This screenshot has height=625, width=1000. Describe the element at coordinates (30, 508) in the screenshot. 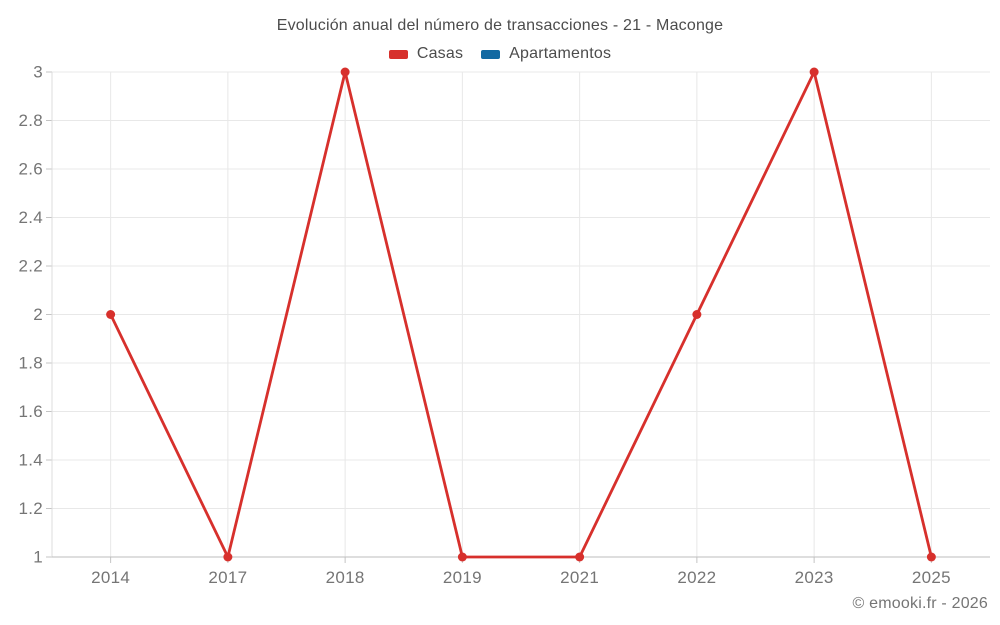

I see `y-tick-label: 1.2` at that location.